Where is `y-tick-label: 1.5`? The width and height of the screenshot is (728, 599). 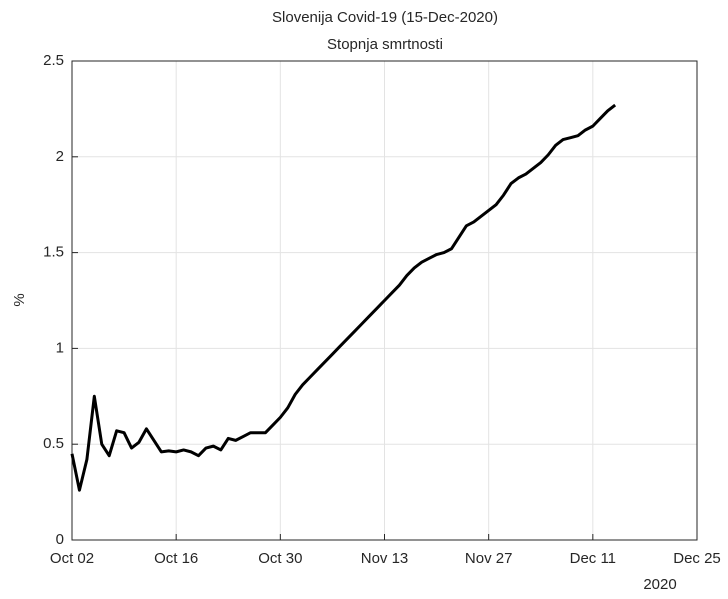
y-tick-label: 1.5 is located at coordinates (53, 252).